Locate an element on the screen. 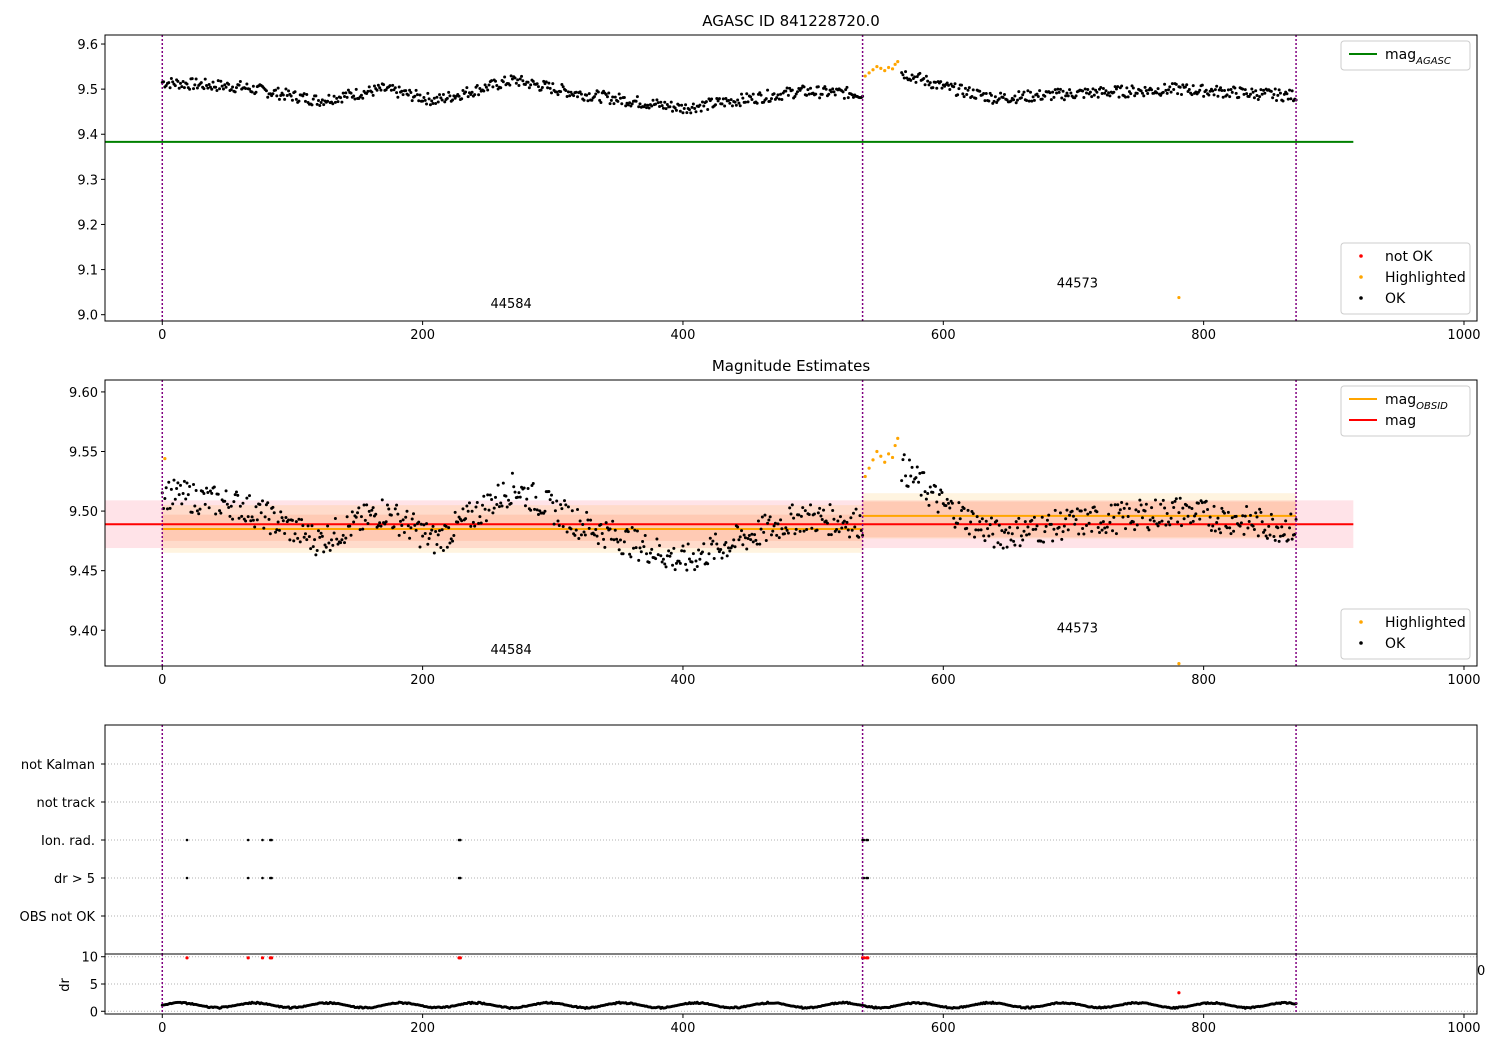  x-tick-label: 1000 is located at coordinates (1463, 1028).